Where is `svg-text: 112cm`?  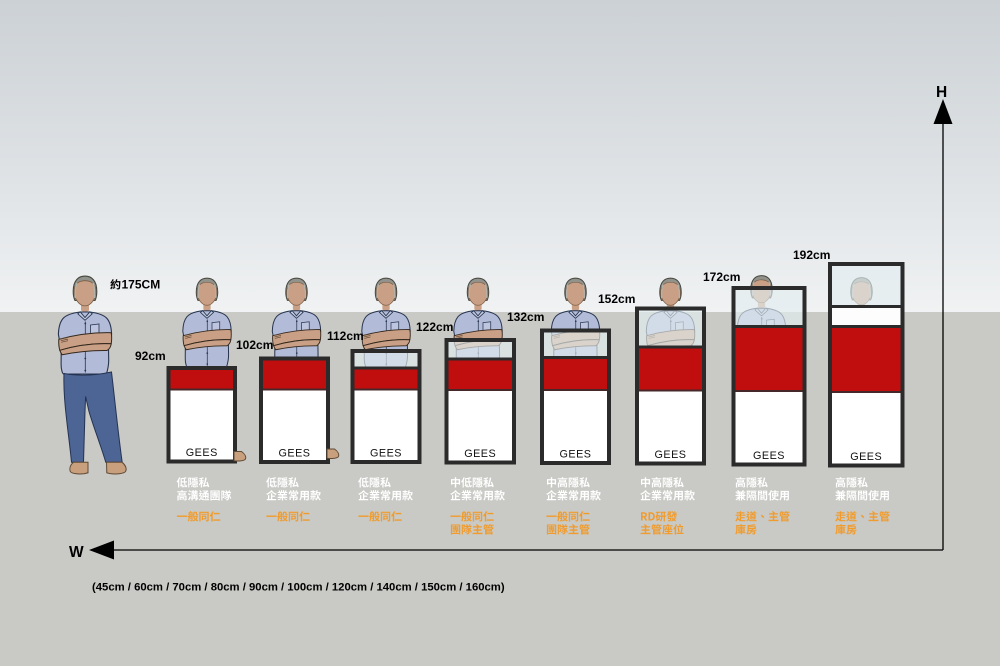
svg-text: 112cm is located at coordinates (345, 336).